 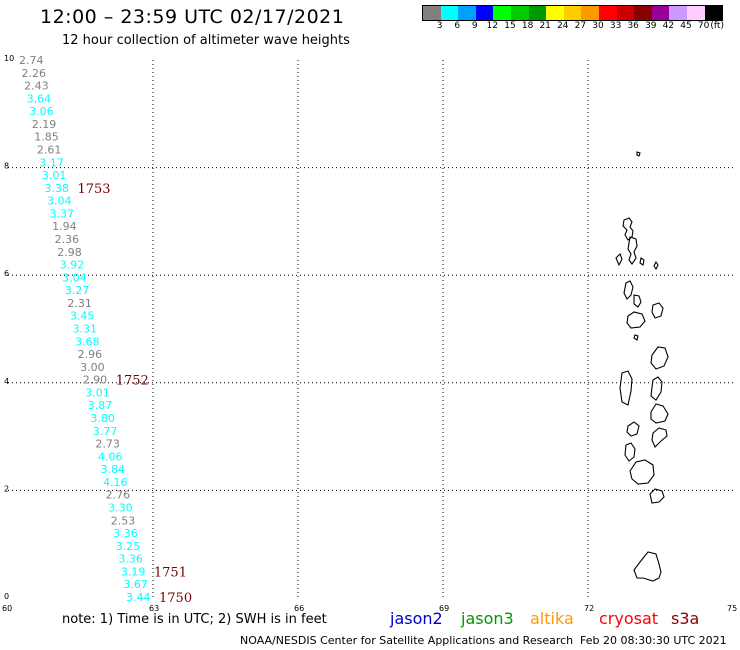 What do you see at coordinates (51, 162) in the screenshot?
I see `wave-height-point: 3.17` at bounding box center [51, 162].